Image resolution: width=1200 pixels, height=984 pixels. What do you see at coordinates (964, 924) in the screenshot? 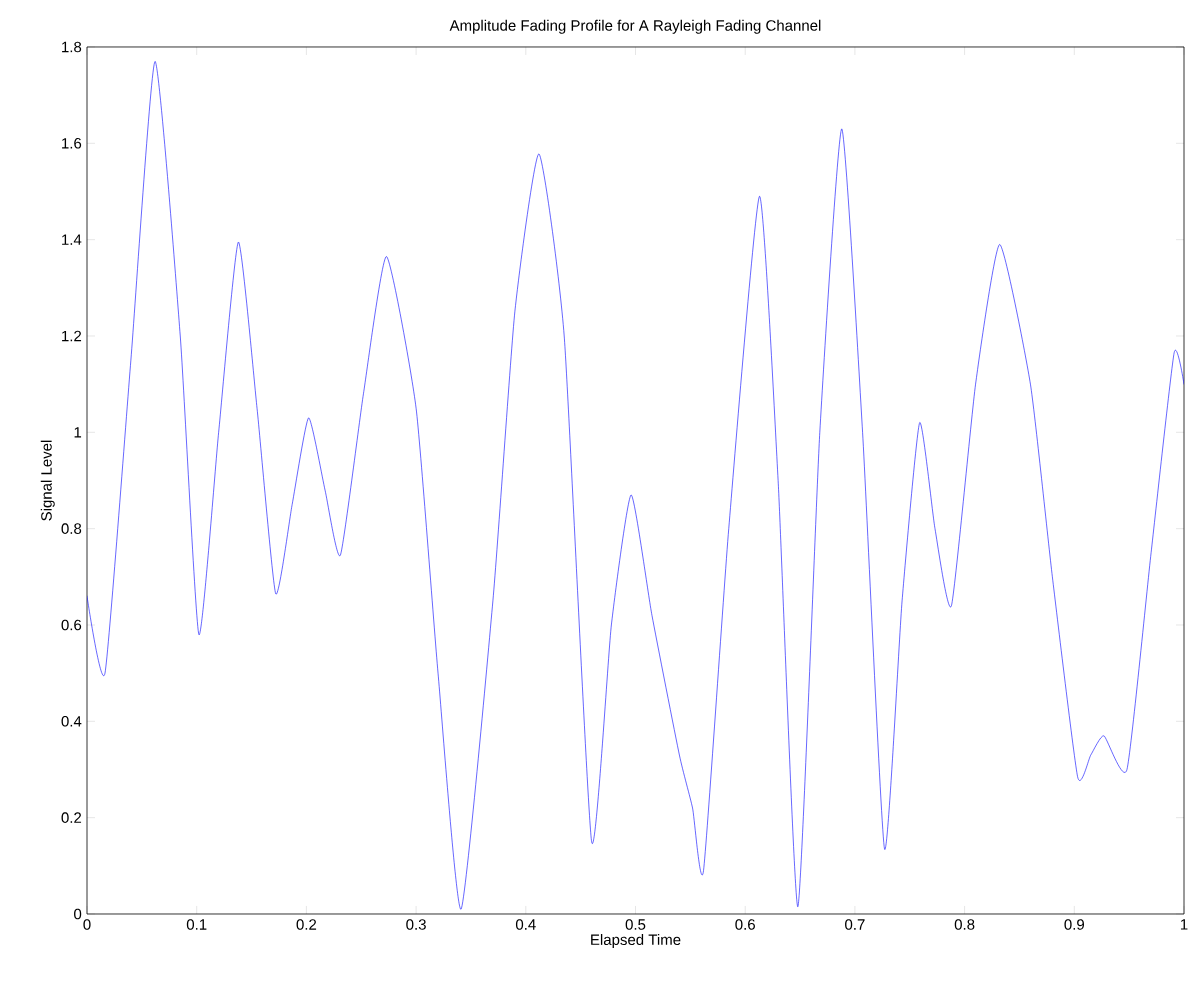
I see `x-tick-label: 0.8` at bounding box center [964, 924].